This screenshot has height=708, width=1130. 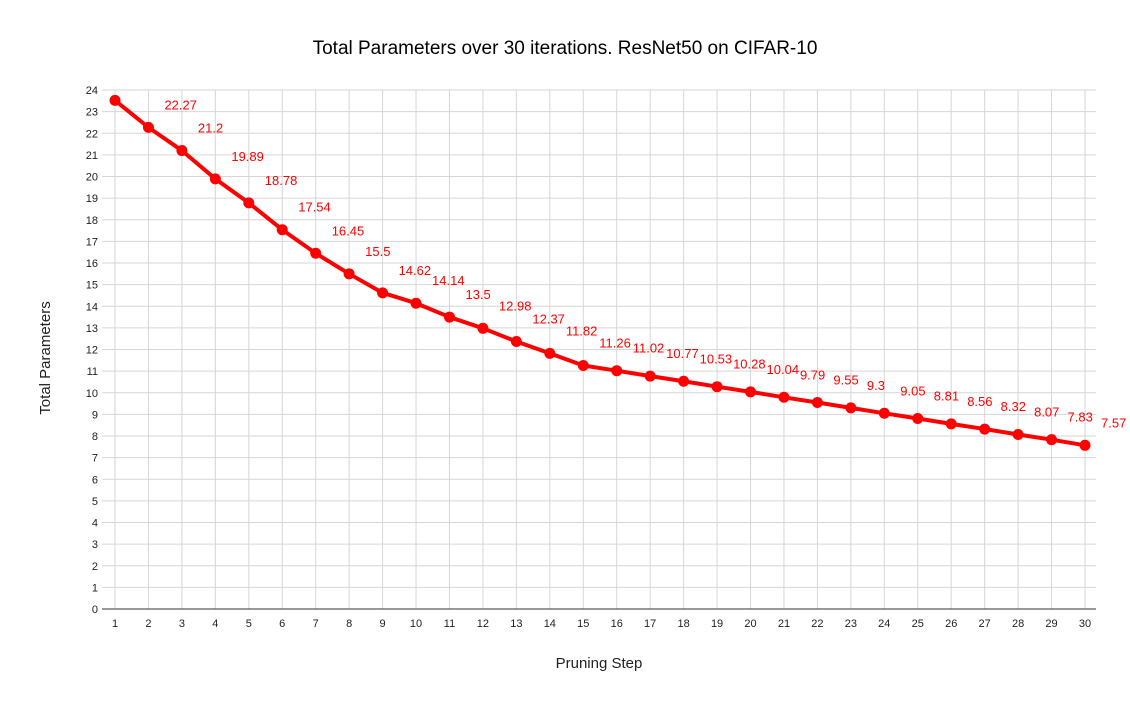 I want to click on y-tick-label: 18, so click(x=92, y=221).